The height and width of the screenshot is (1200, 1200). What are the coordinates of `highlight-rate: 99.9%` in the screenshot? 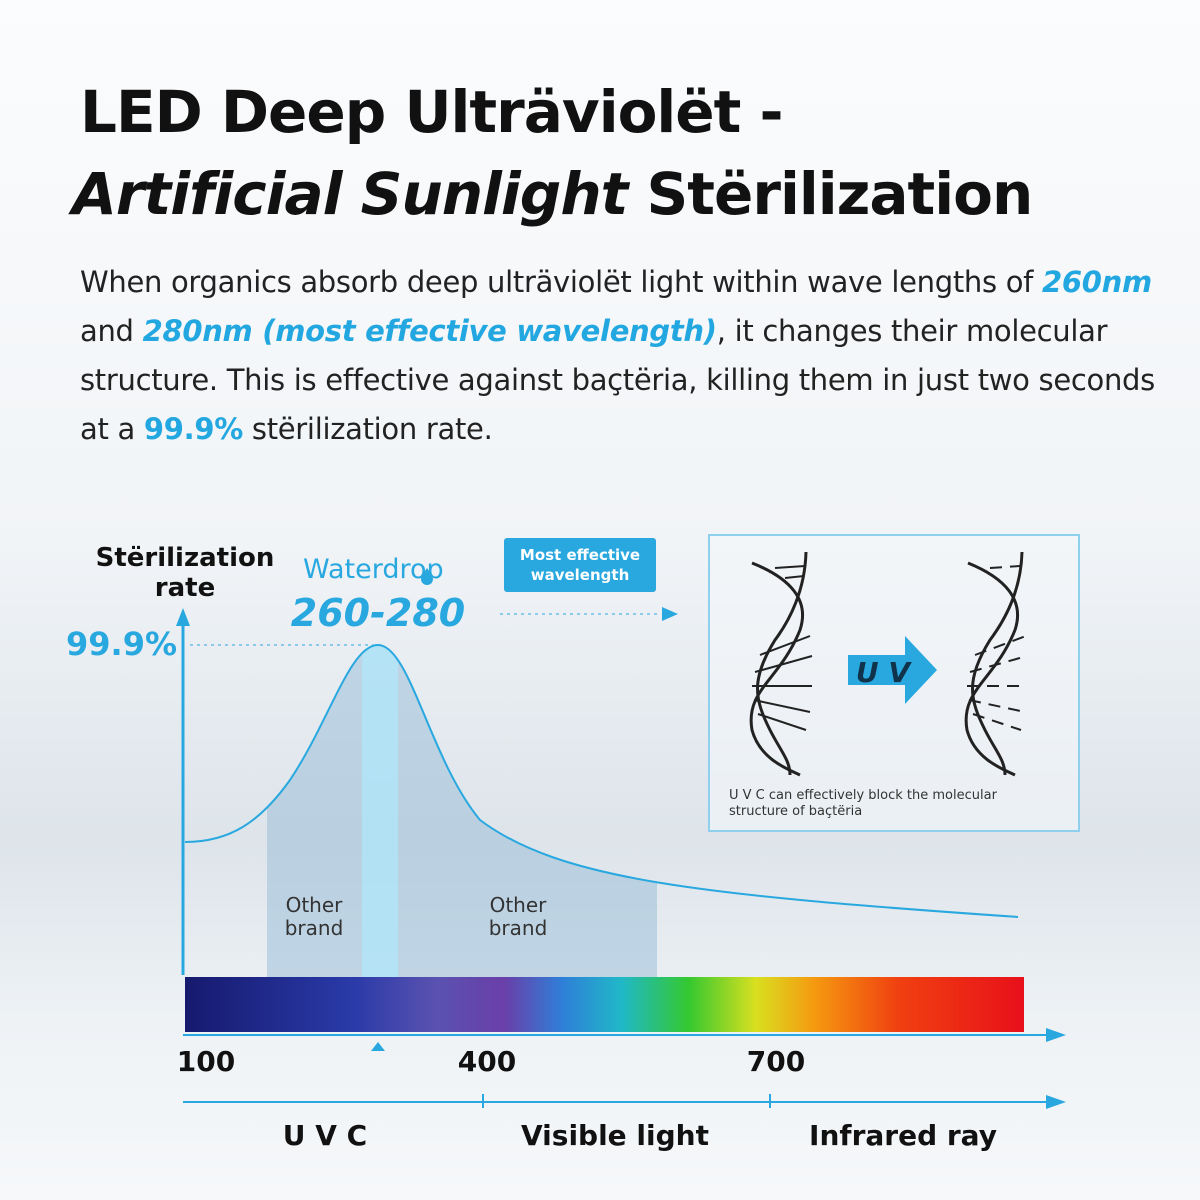 It's located at (193, 429).